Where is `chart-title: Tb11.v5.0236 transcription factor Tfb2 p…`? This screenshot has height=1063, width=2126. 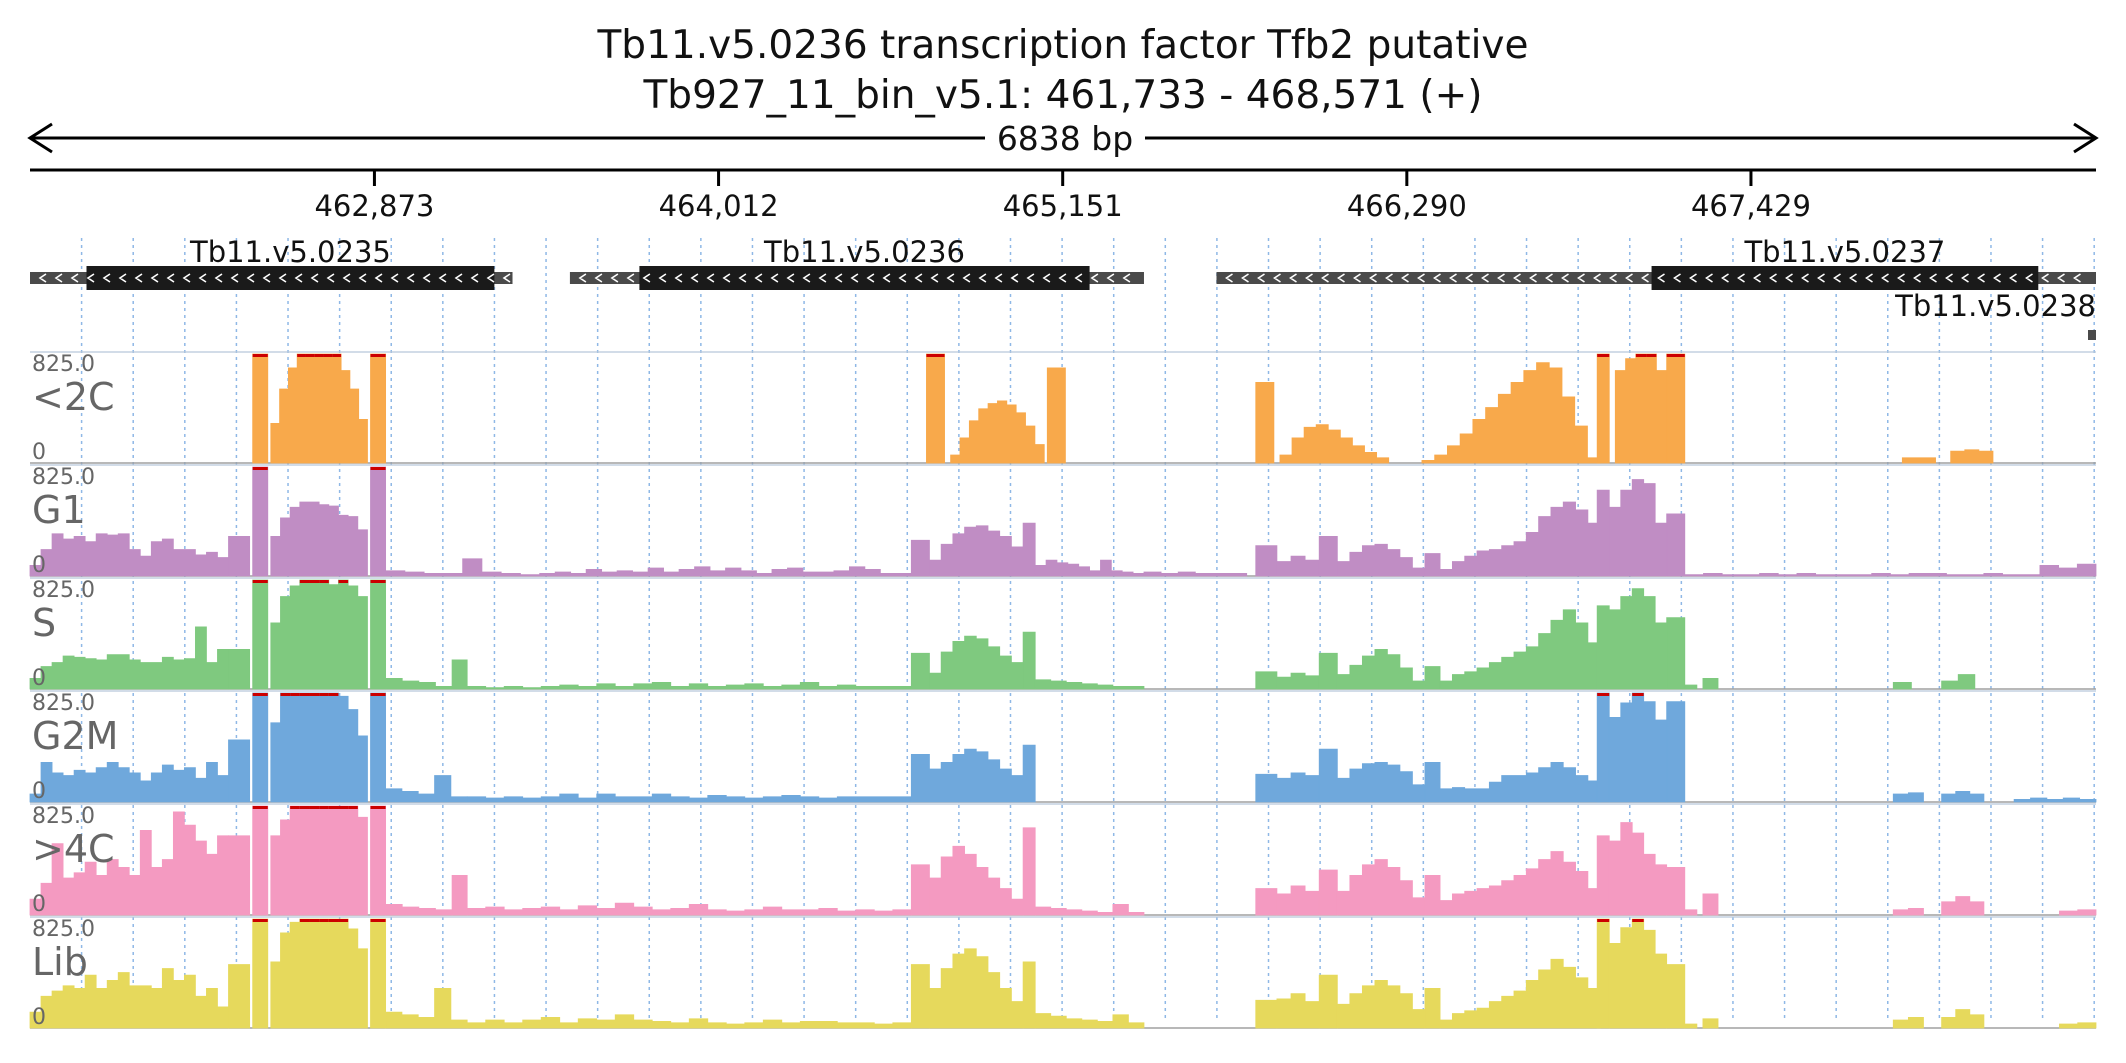 chart-title: Tb11.v5.0236 transcription factor Tfb2 p… is located at coordinates (1062, 45).